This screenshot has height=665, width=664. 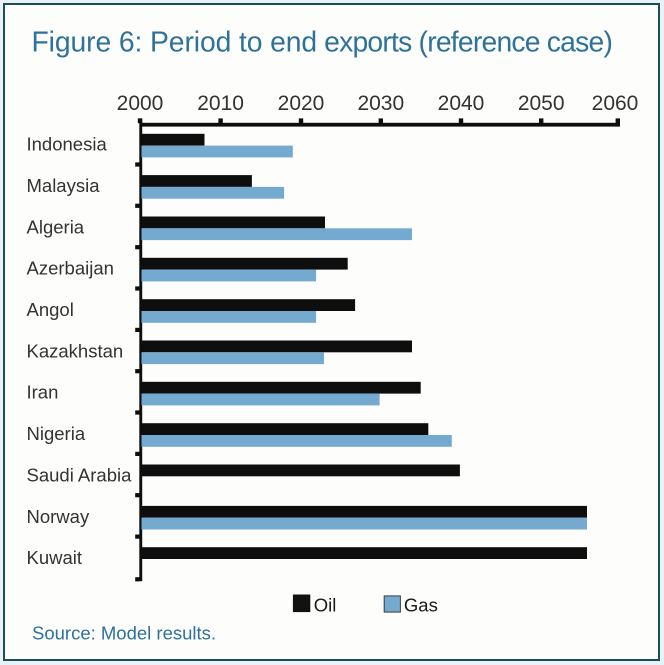 I want to click on svg-text: 2050, so click(x=541, y=103).